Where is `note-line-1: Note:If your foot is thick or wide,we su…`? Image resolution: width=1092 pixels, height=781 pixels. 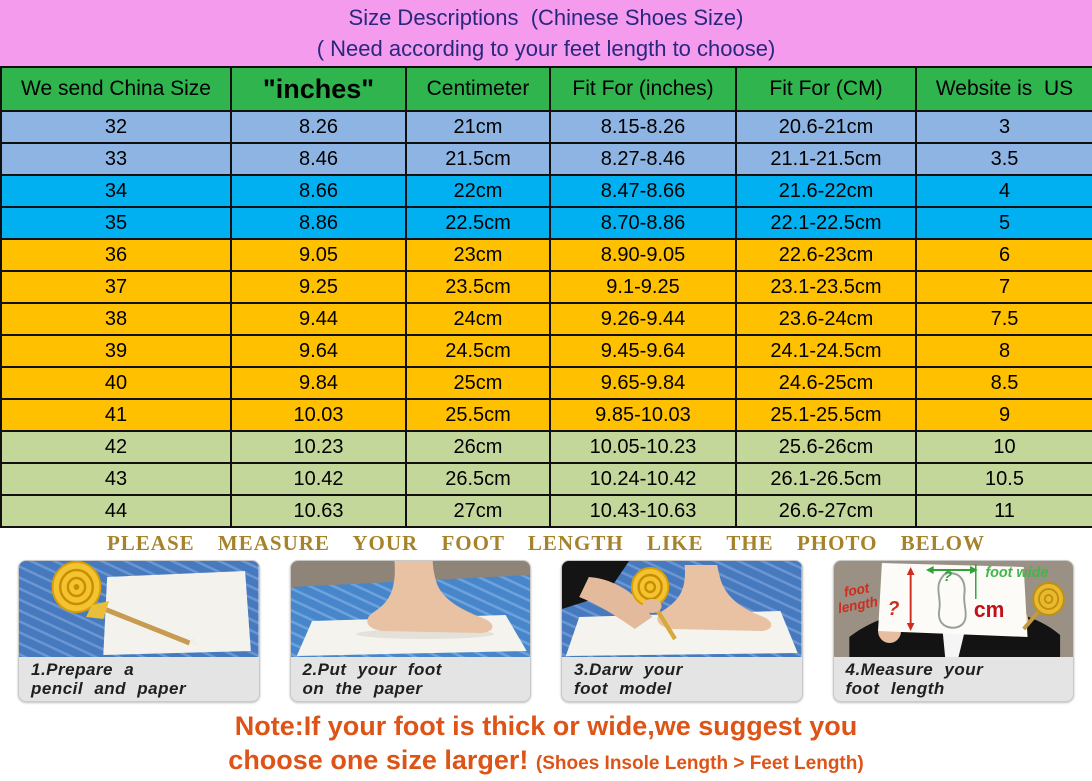 note-line-1: Note:If your foot is thick or wide,we su… is located at coordinates (546, 726).